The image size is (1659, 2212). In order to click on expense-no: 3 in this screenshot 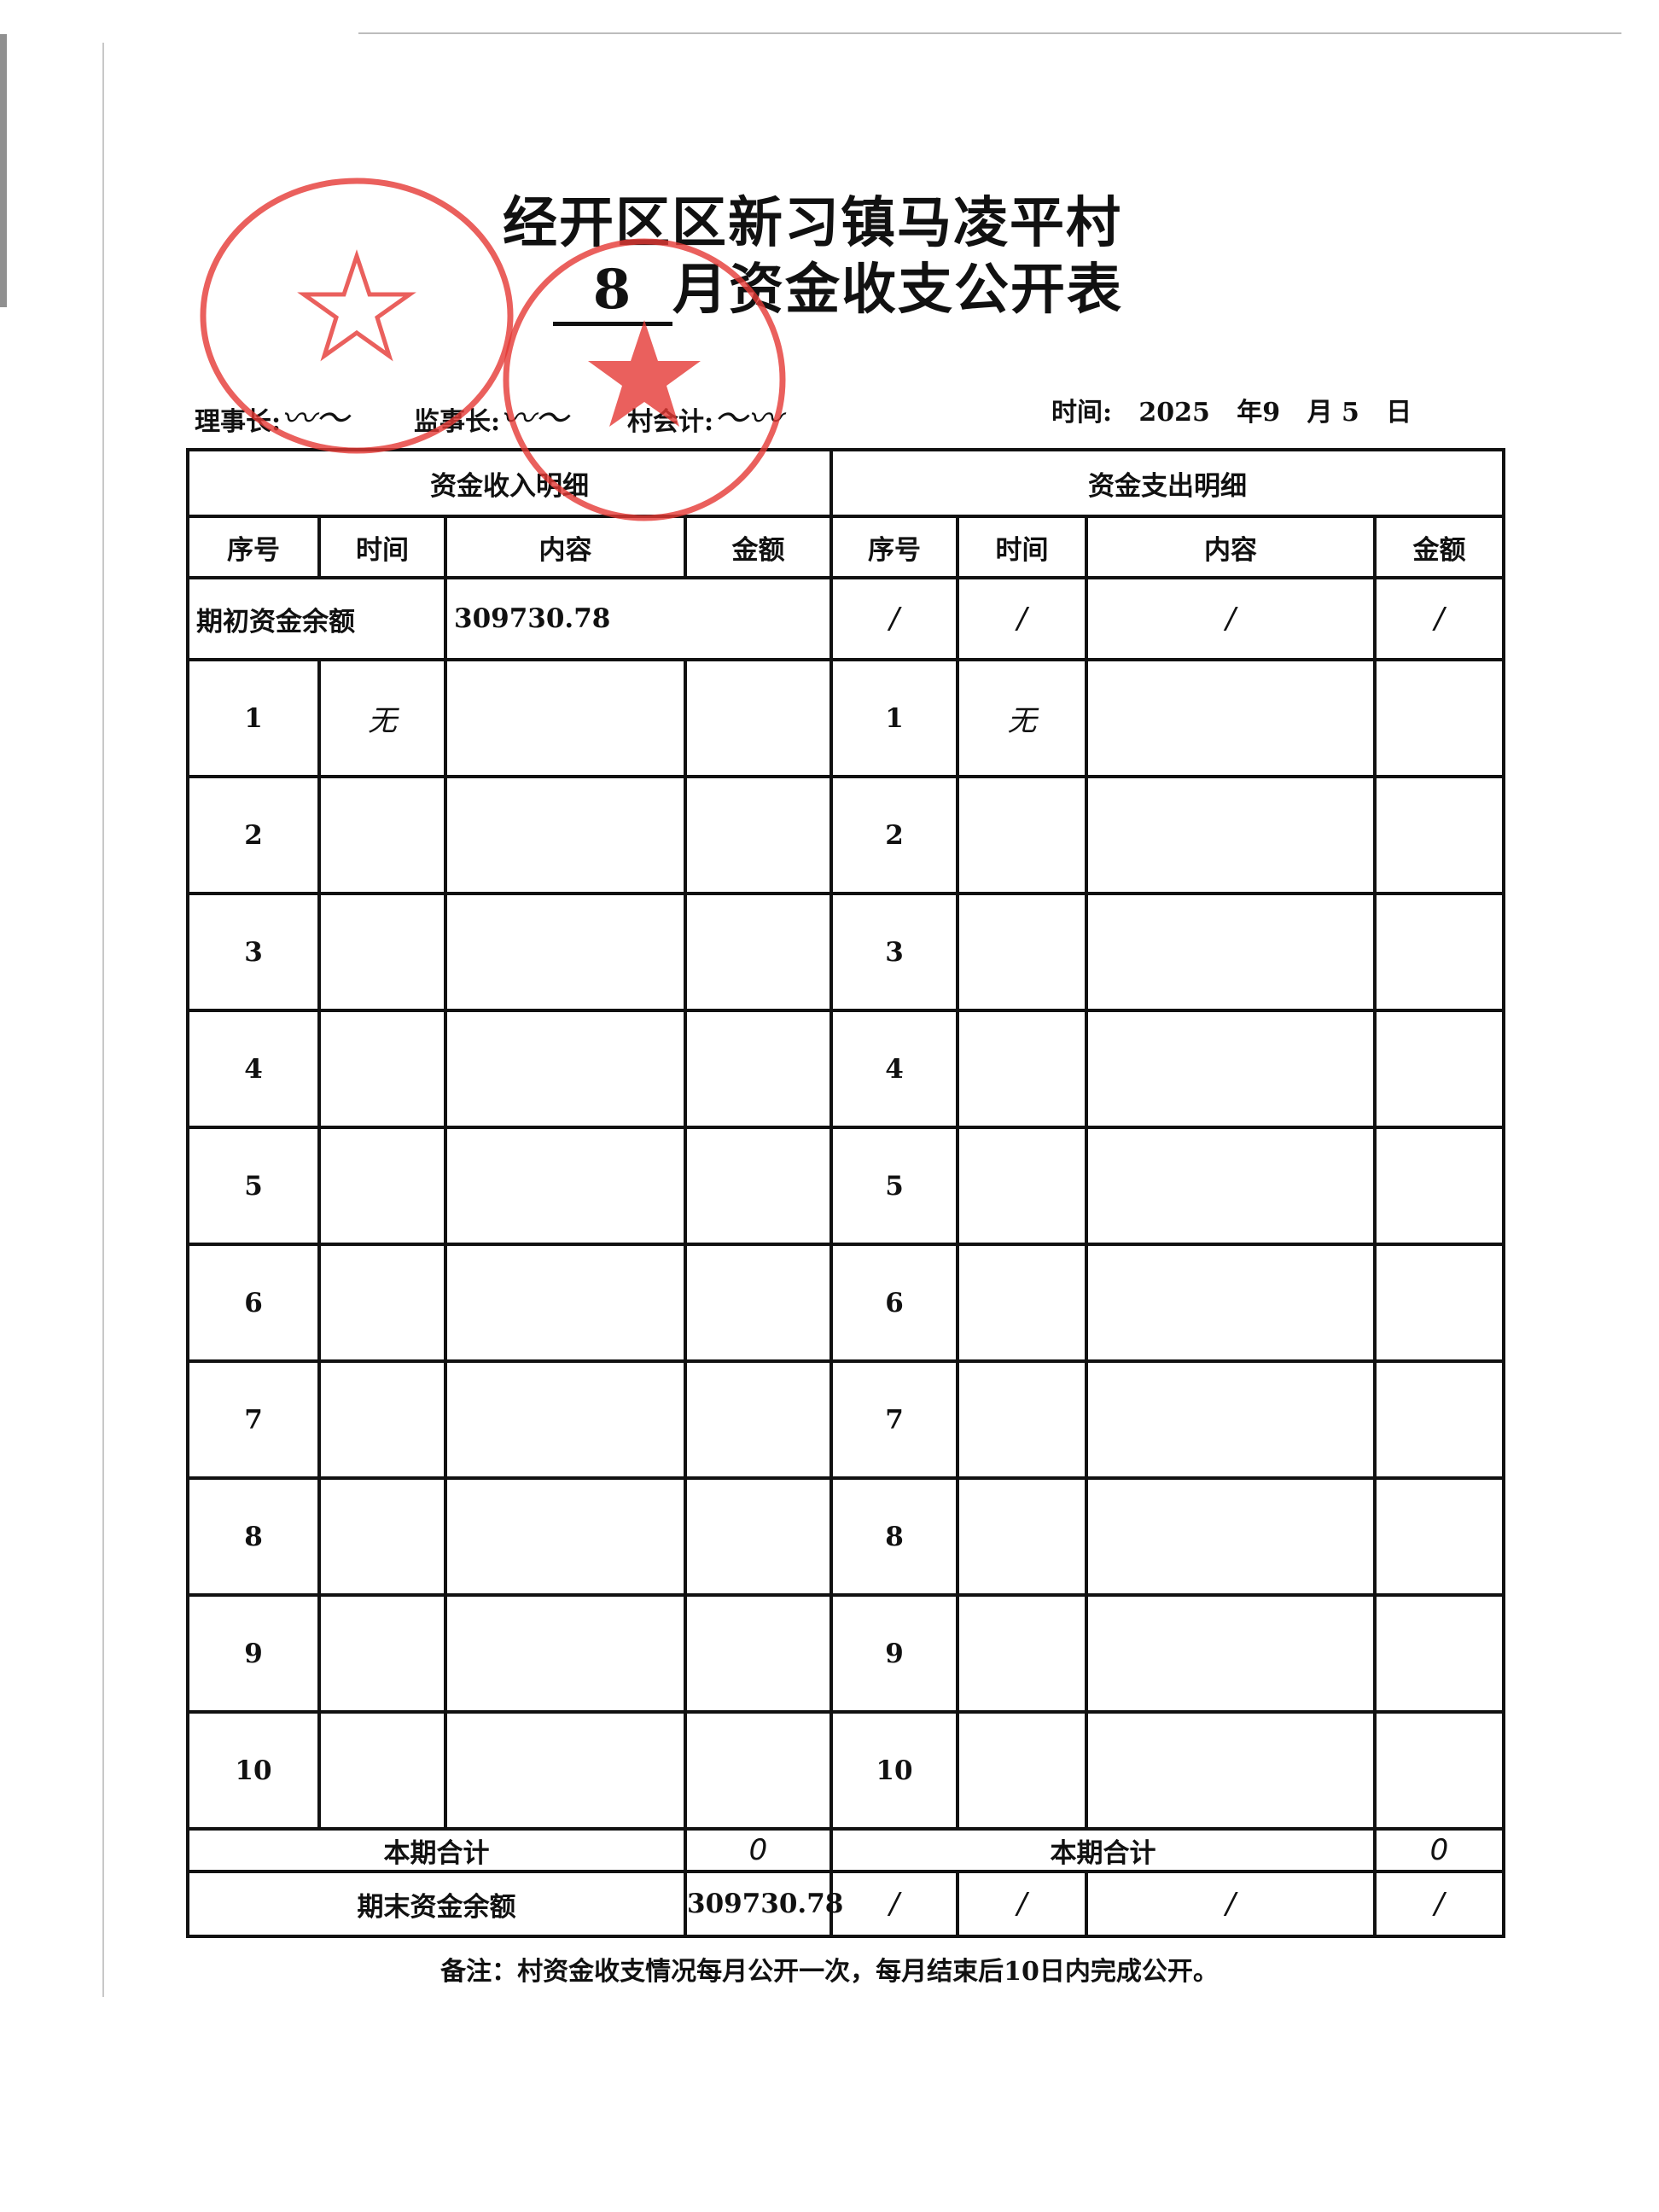, I will do `click(894, 952)`.